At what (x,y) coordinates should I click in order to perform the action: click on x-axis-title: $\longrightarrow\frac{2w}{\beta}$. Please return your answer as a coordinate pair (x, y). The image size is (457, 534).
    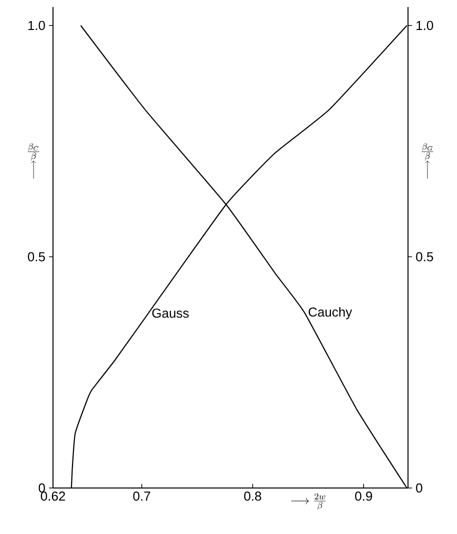
    Looking at the image, I should click on (308, 501).